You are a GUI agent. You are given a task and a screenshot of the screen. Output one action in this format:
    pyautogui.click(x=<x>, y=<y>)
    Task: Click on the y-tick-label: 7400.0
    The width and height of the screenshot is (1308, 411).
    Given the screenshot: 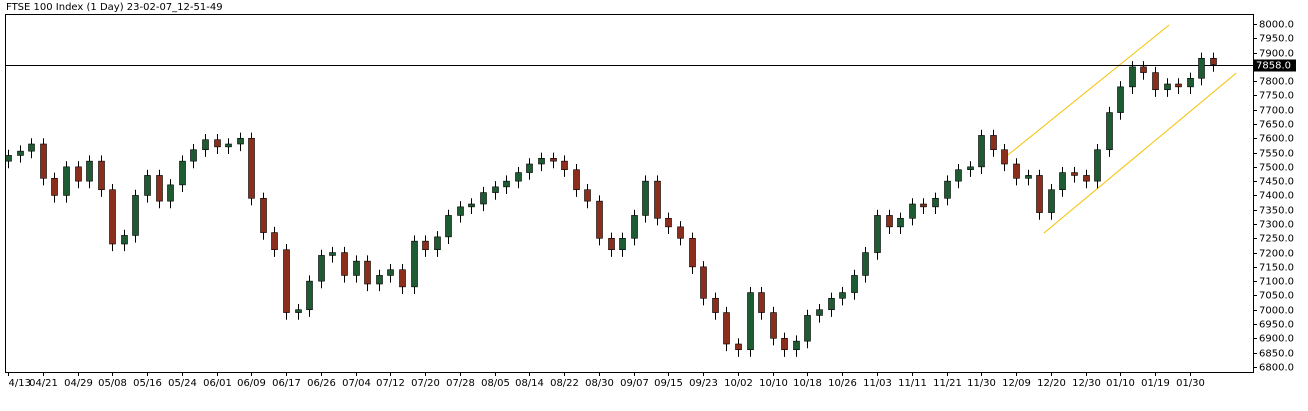 What is the action you would take?
    pyautogui.click(x=1276, y=196)
    